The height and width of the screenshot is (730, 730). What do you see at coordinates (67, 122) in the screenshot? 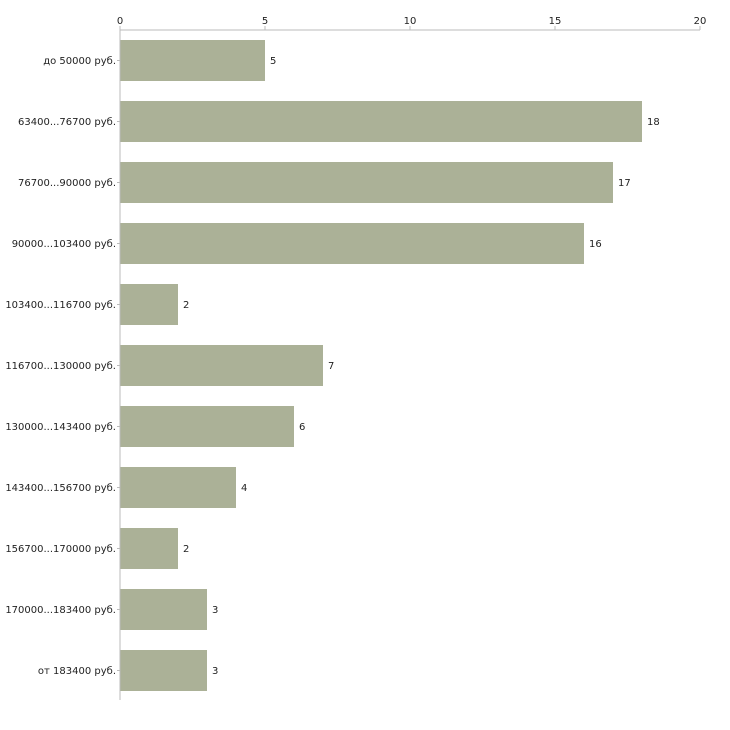
I see `category-label: 63400...76700 руб.` at bounding box center [67, 122].